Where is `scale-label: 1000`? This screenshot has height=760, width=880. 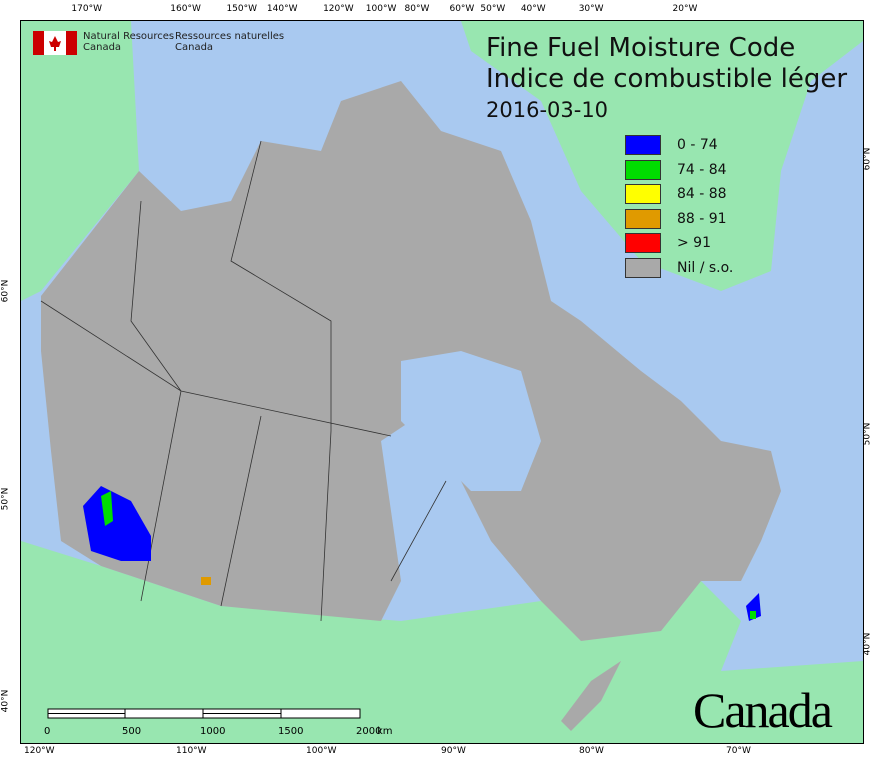 scale-label: 1000 is located at coordinates (213, 731).